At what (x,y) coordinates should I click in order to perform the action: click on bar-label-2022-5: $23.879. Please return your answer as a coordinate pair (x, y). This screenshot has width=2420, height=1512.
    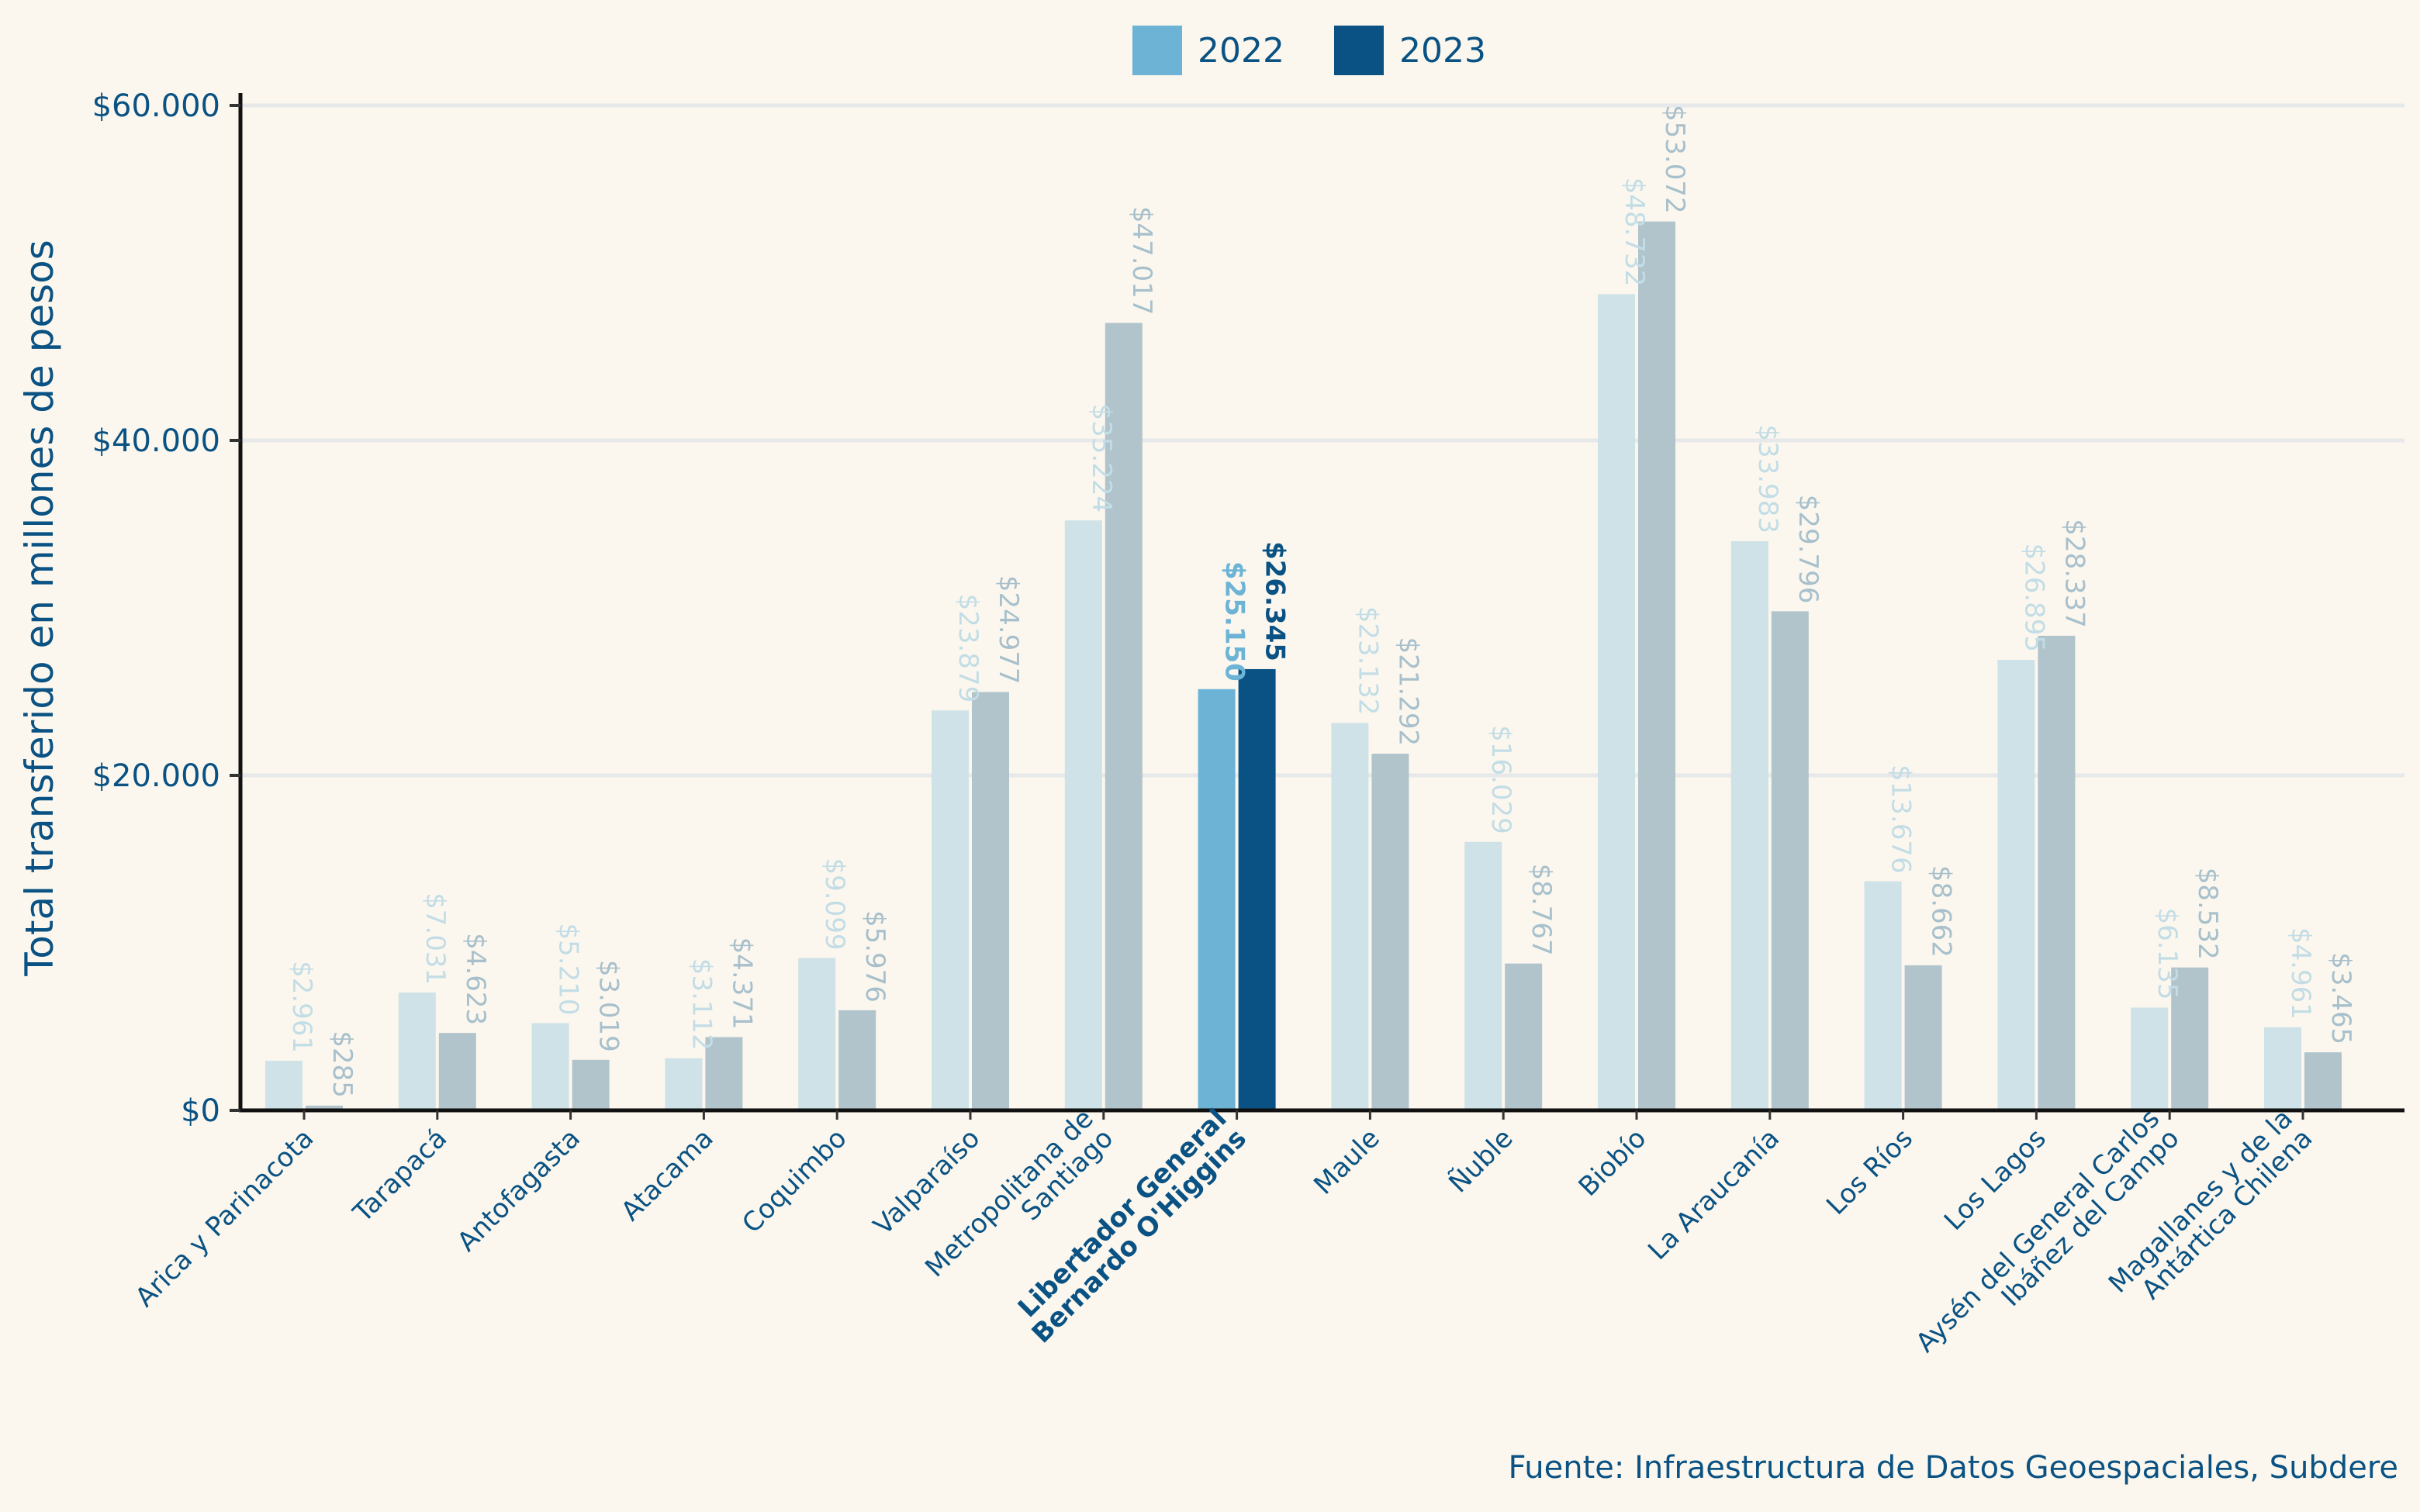
    Looking at the image, I should click on (968, 648).